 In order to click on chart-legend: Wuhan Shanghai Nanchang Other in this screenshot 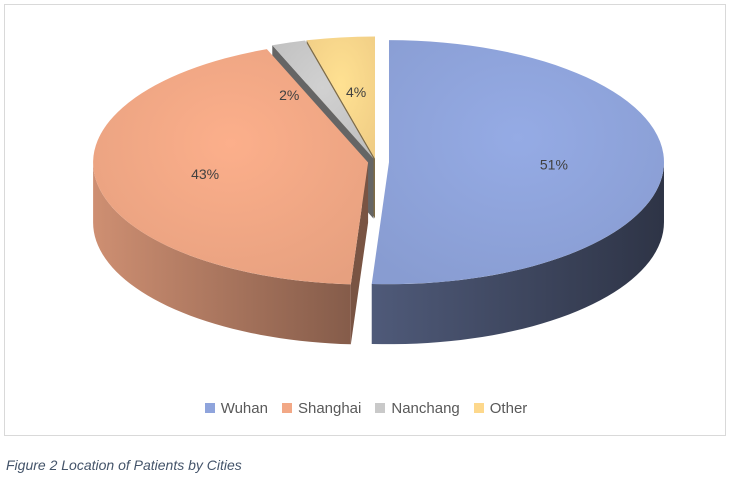, I will do `click(366, 408)`.